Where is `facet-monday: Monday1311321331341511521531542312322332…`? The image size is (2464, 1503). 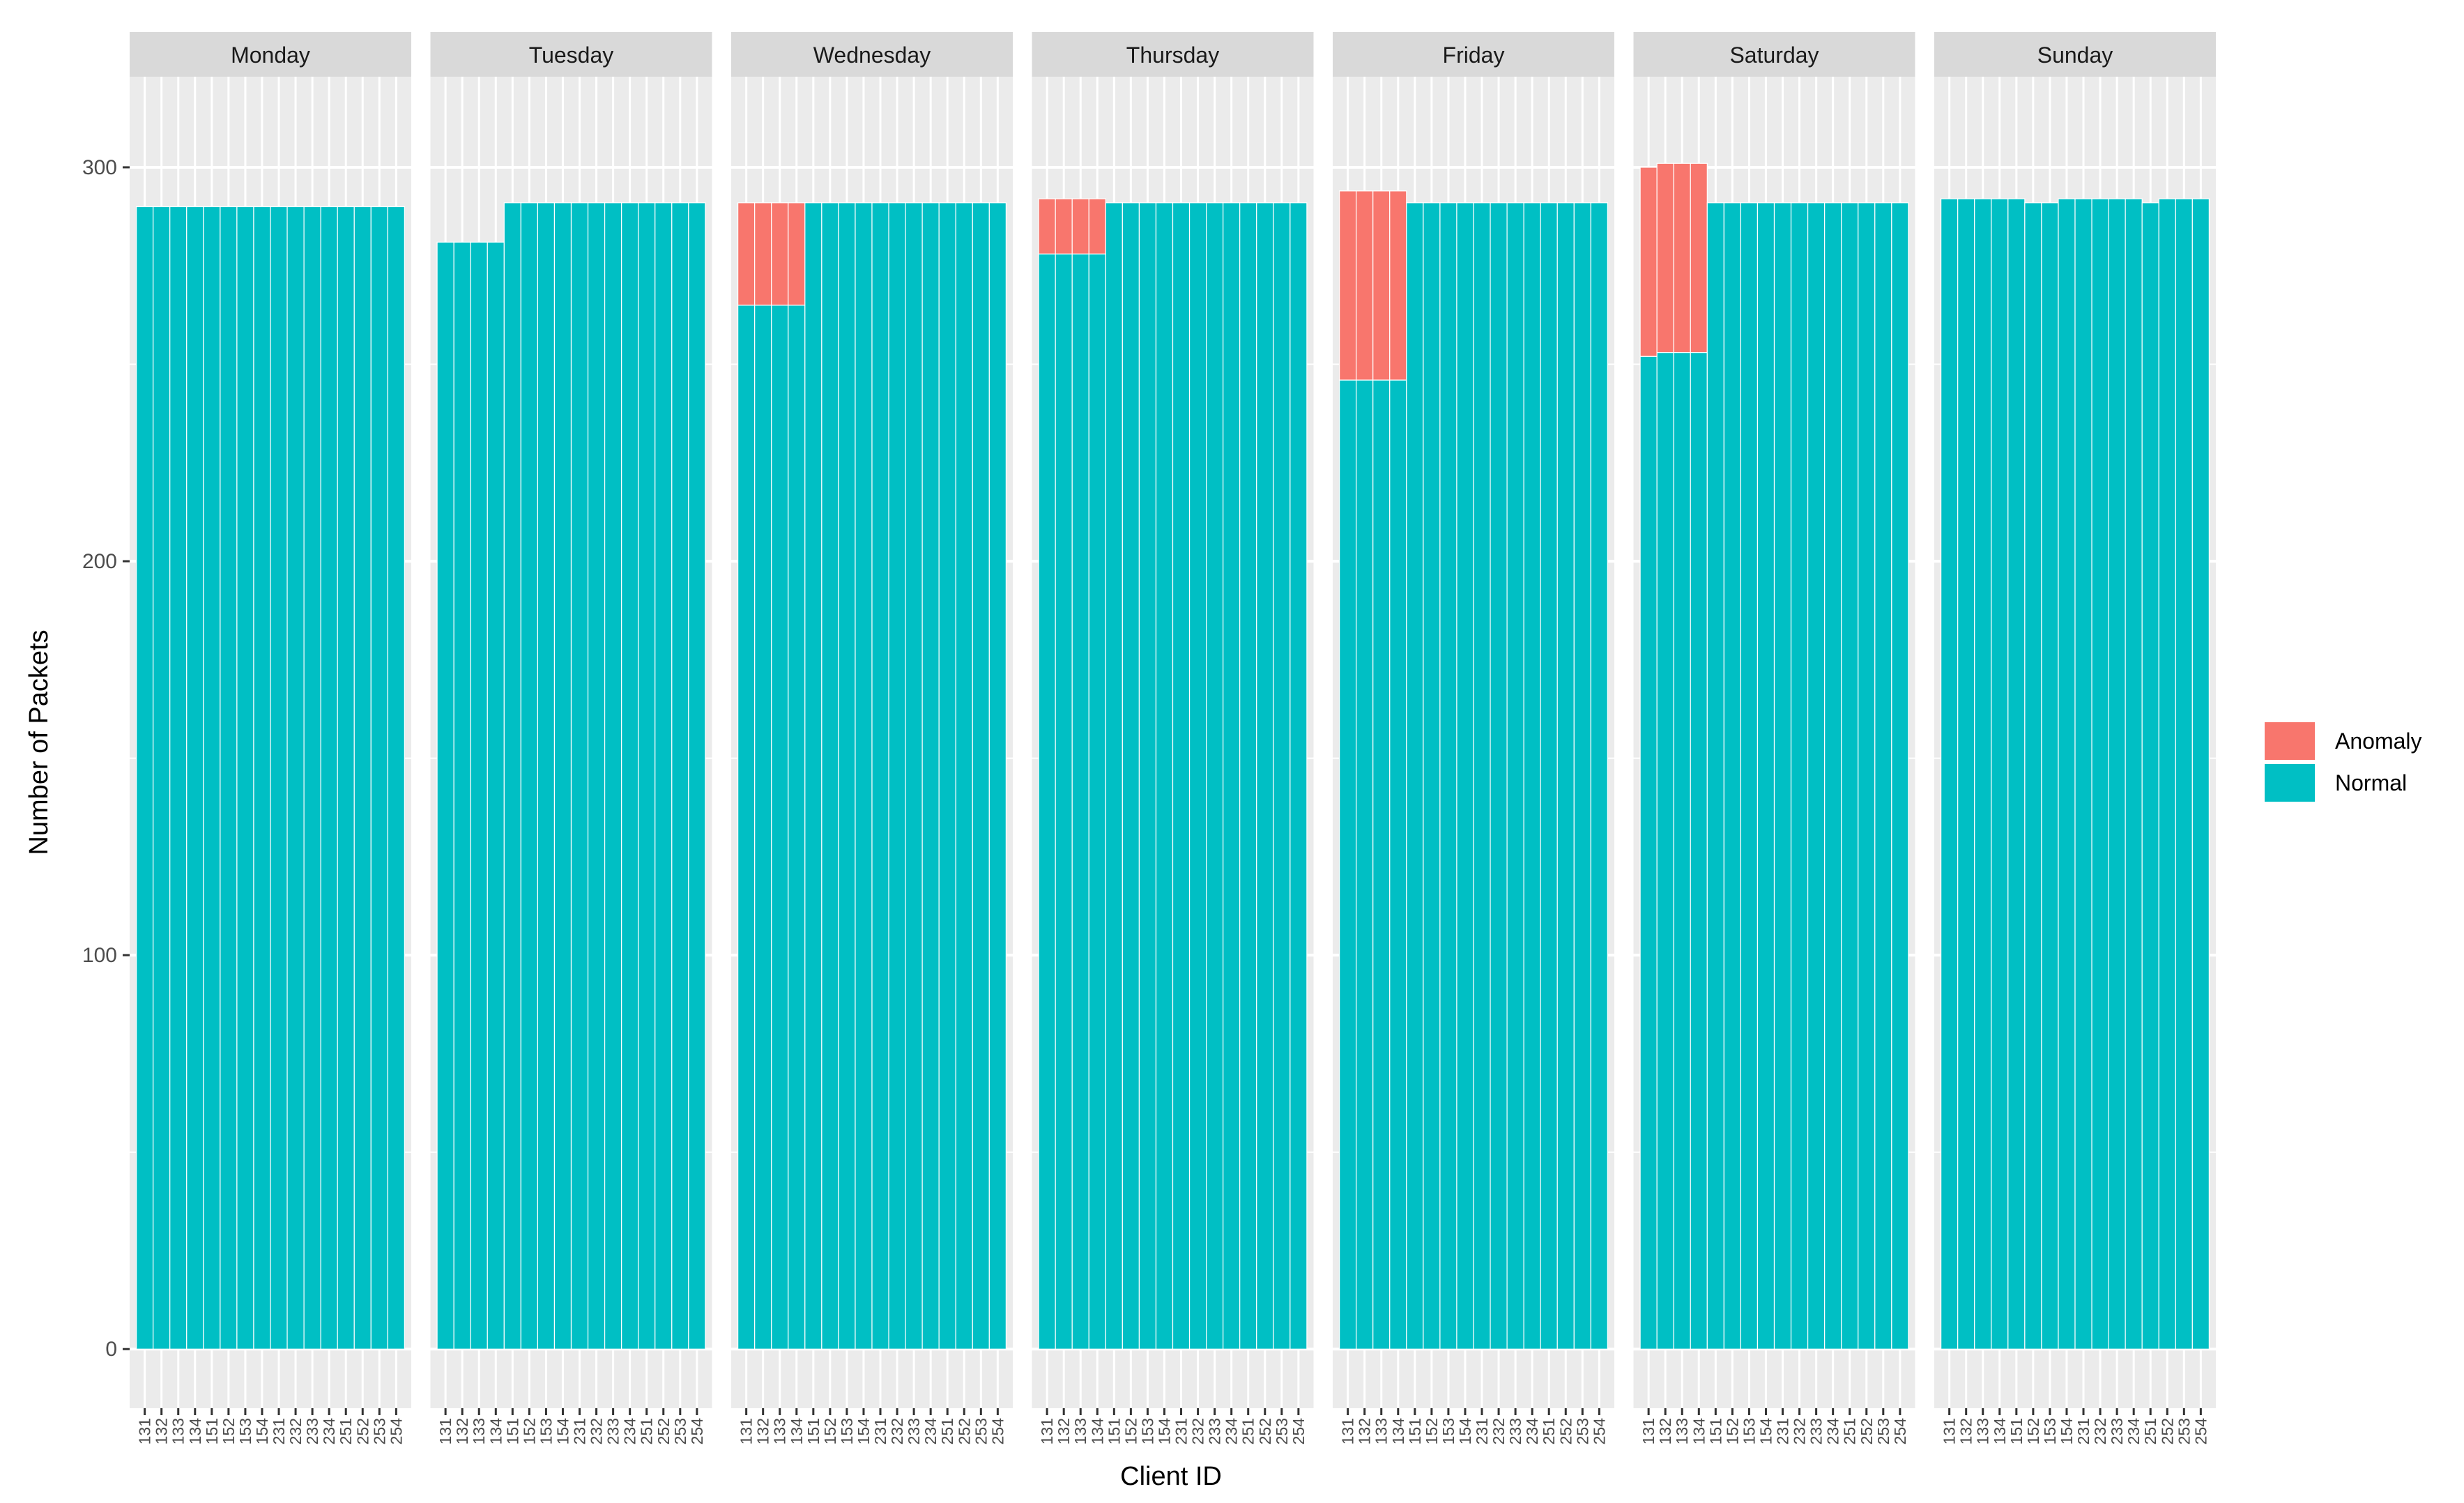
facet-monday: Monday1311321331341511521531542312322332… is located at coordinates (270, 738).